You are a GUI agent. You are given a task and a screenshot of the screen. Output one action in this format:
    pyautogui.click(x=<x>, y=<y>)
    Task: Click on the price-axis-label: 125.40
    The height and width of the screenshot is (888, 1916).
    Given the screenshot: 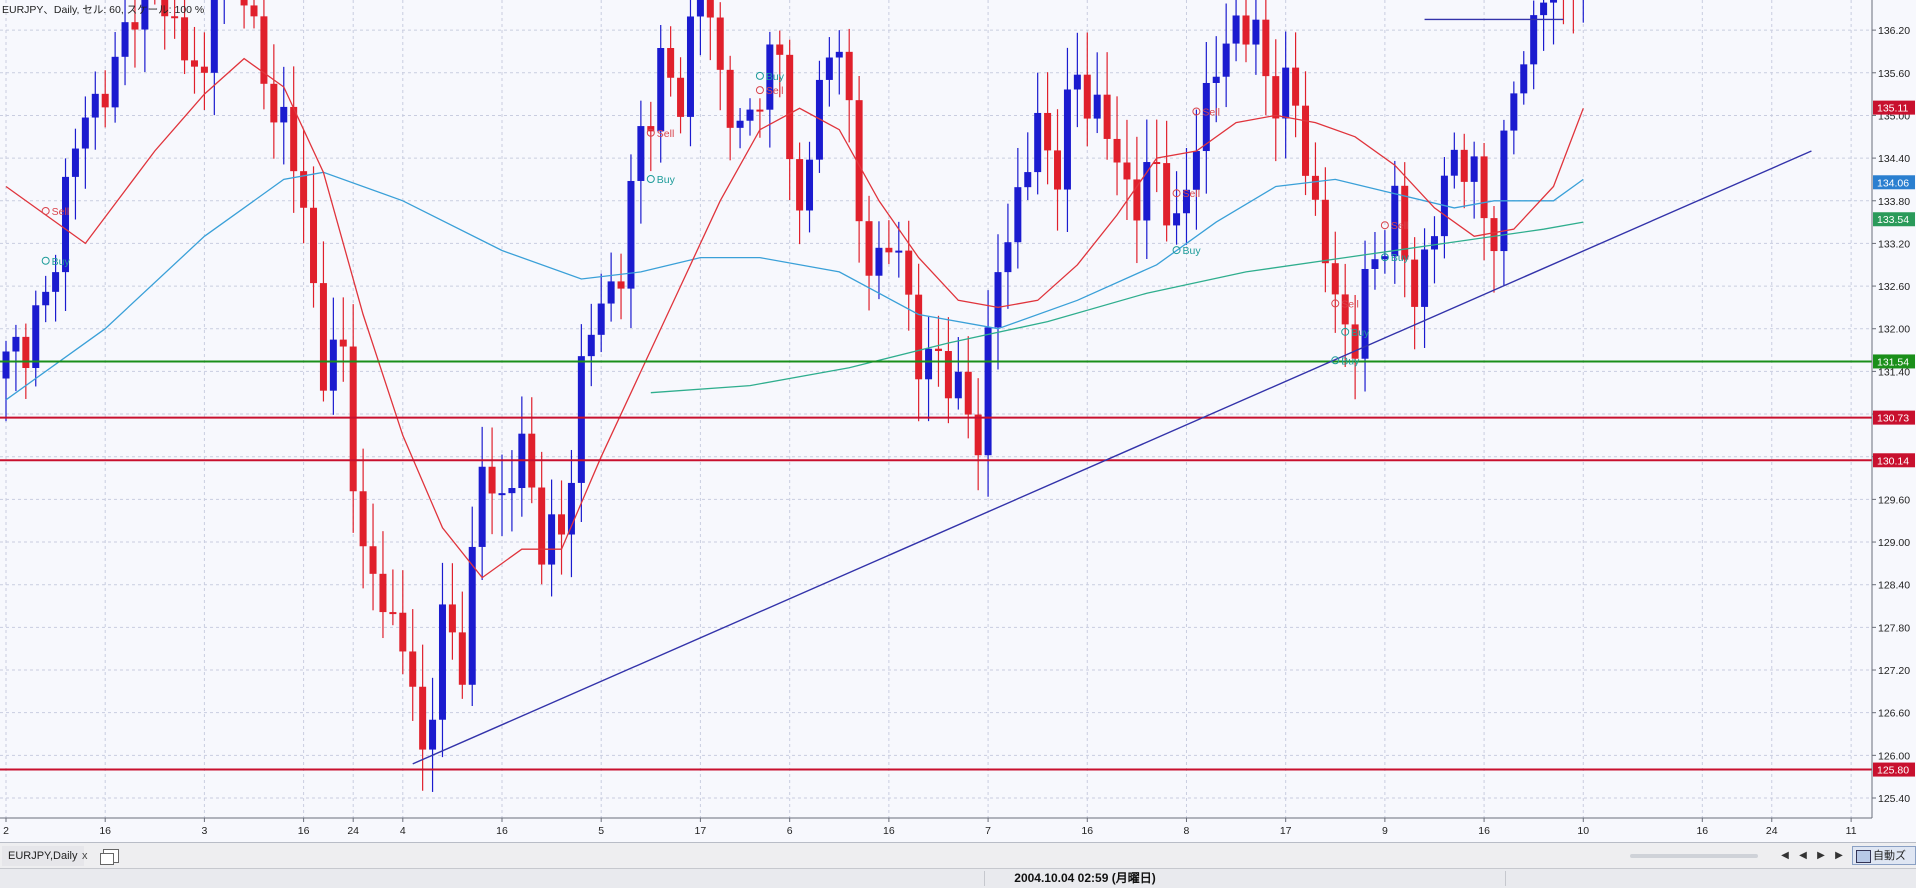 What is the action you would take?
    pyautogui.click(x=1894, y=799)
    